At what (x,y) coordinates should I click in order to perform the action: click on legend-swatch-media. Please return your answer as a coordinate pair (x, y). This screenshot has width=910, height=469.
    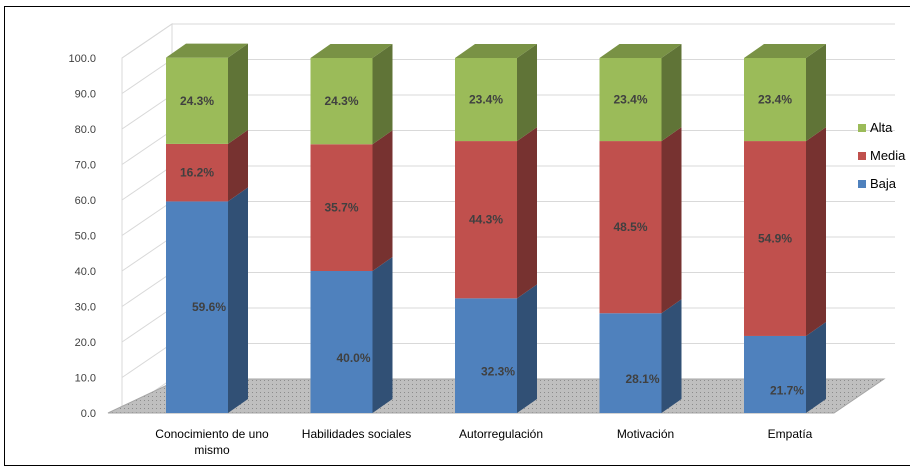
    Looking at the image, I should click on (862, 156).